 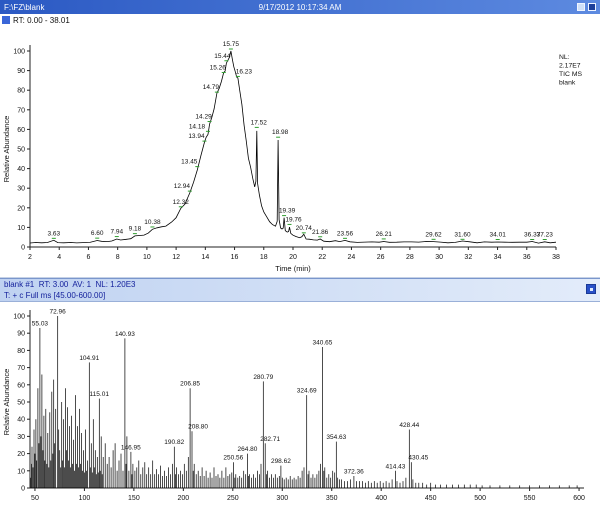 What do you see at coordinates (30, 257) in the screenshot?
I see `x-tick-label: 2` at bounding box center [30, 257].